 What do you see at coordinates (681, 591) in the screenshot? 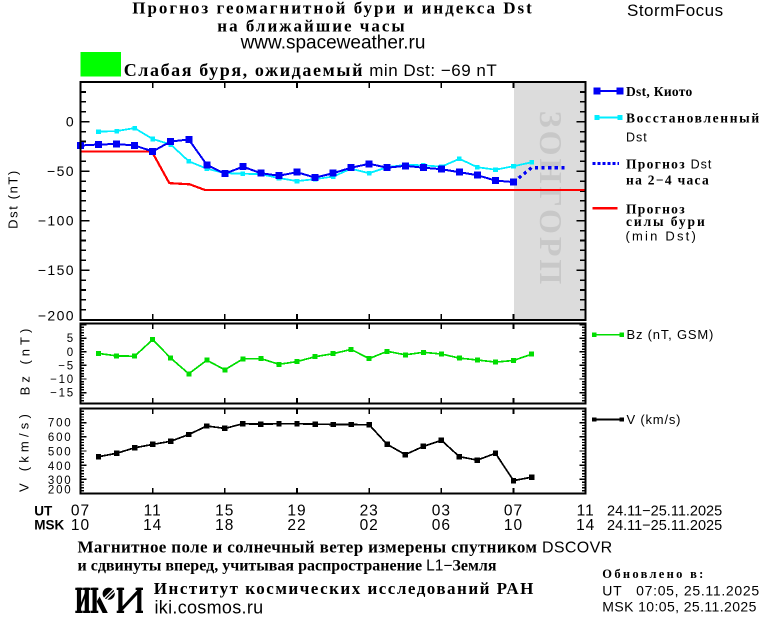
I see `svg-text: UT 07:05, 25.11.2025` at bounding box center [681, 591].